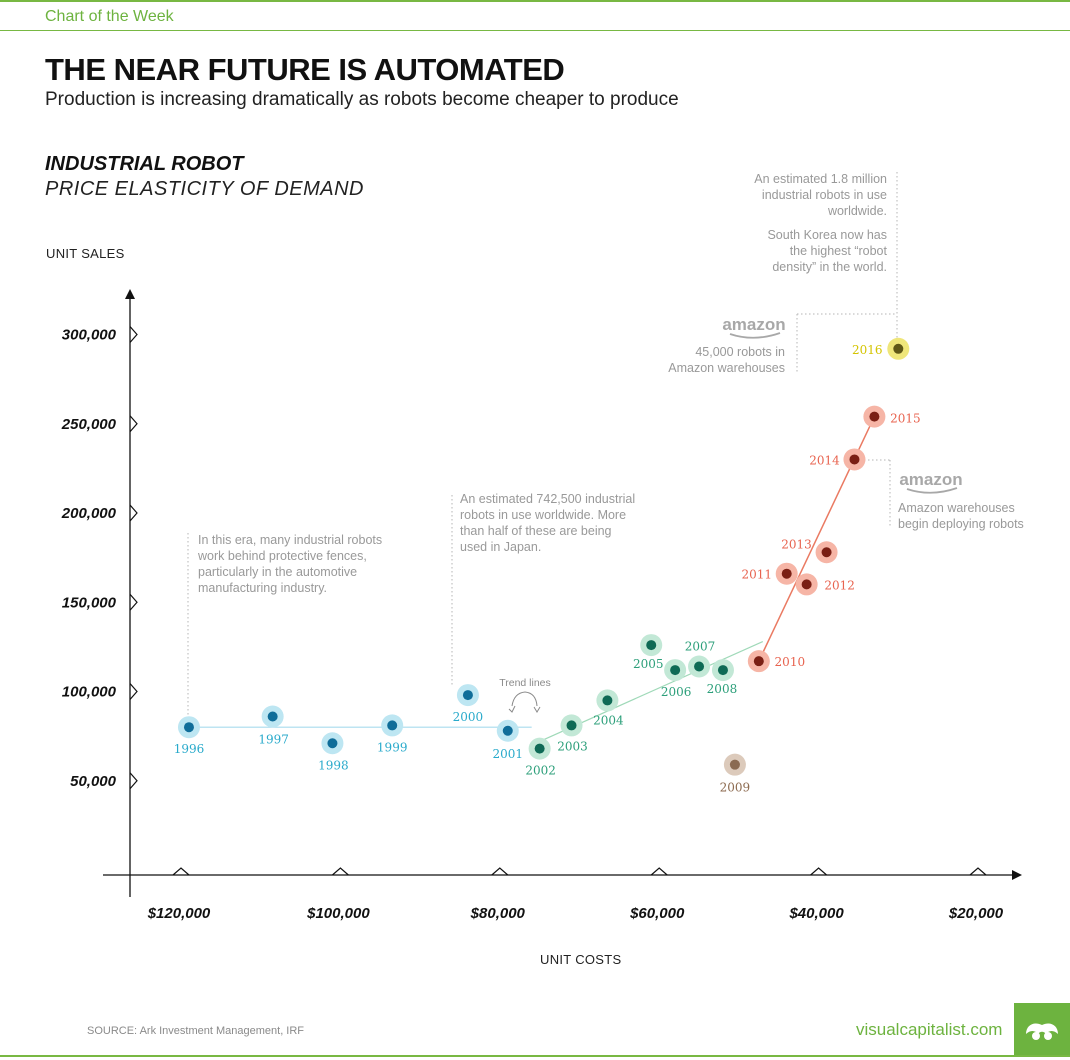  What do you see at coordinates (525, 683) in the screenshot?
I see `trend-lines-label: Trend lines` at bounding box center [525, 683].